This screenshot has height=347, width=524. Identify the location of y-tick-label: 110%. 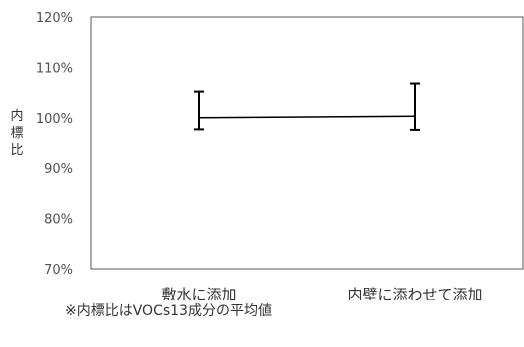
(54, 68).